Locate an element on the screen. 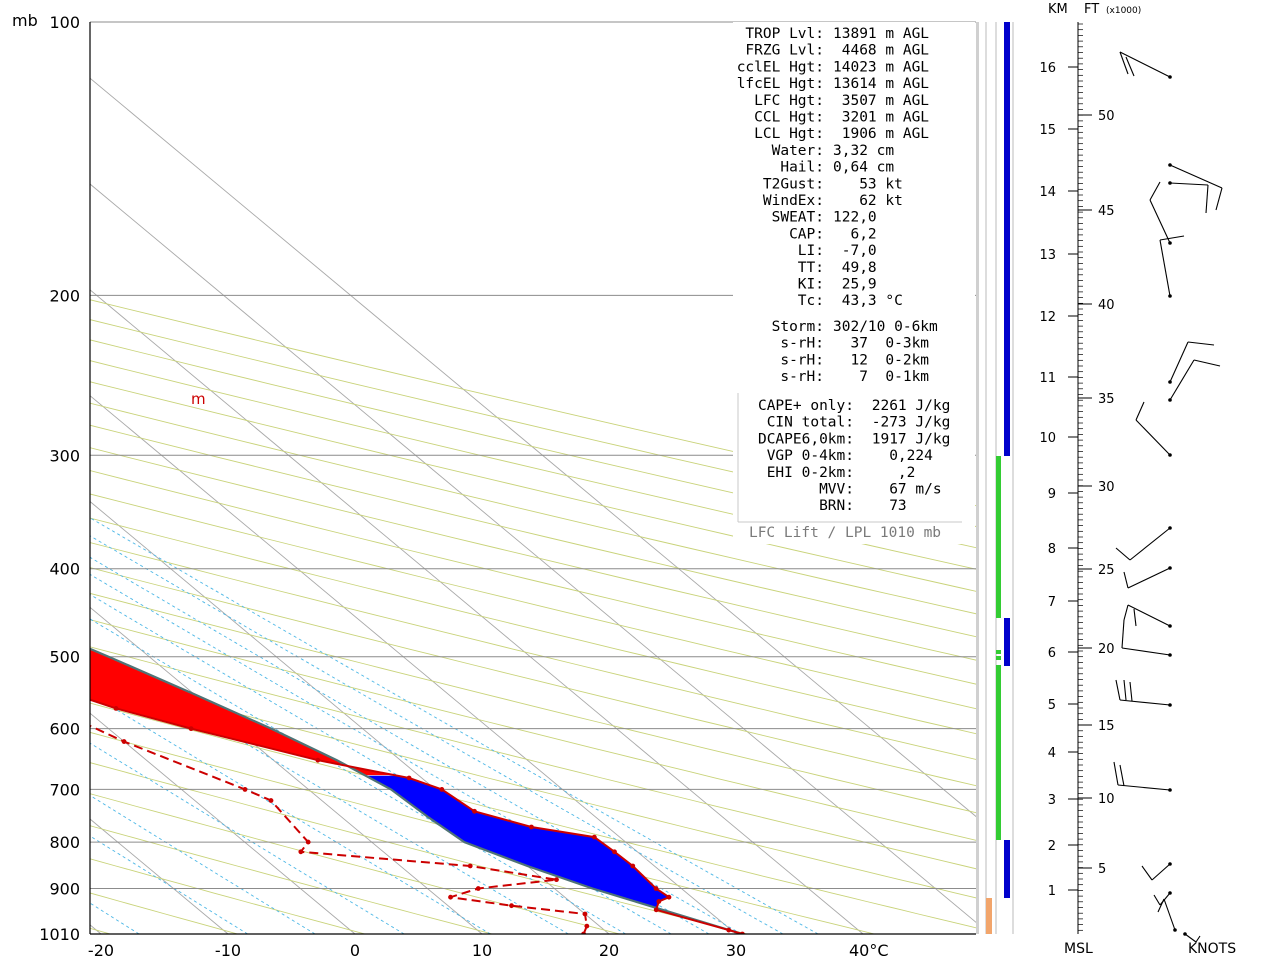 The width and height of the screenshot is (1264, 979). pressure-tick-label: 500 is located at coordinates (64, 657).